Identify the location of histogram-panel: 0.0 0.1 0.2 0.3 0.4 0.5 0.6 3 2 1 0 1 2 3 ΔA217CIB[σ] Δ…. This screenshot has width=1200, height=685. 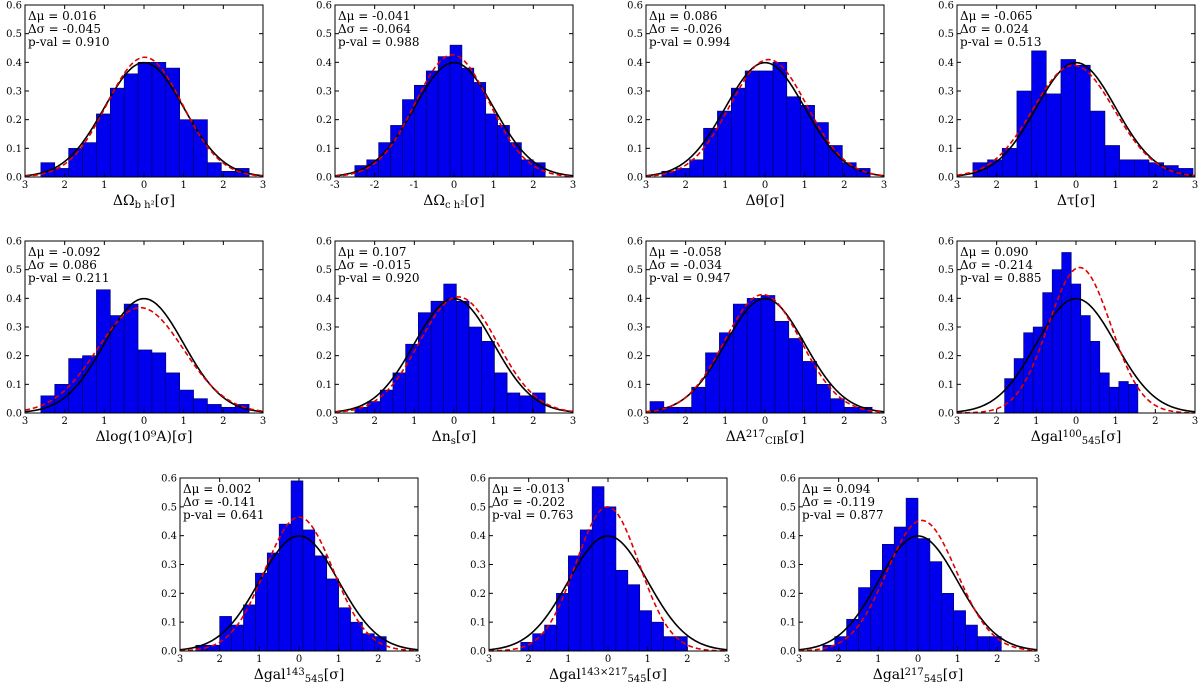
(757, 342).